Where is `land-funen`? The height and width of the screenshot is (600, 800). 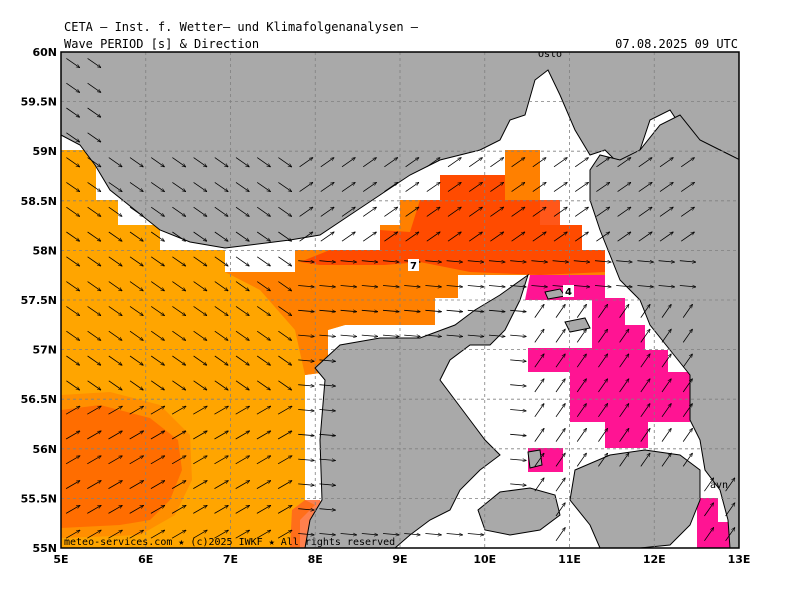 land-funen is located at coordinates (519, 511).